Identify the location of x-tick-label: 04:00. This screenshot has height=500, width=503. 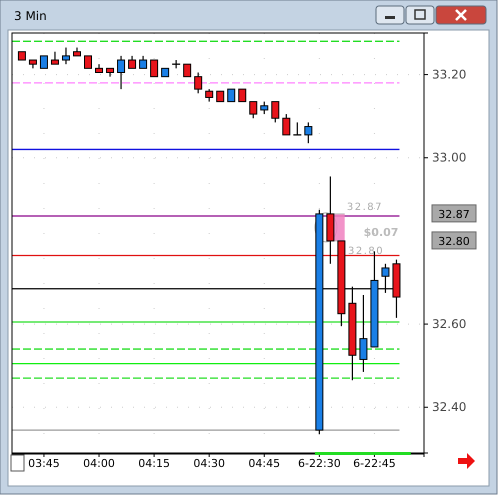
(99, 463).